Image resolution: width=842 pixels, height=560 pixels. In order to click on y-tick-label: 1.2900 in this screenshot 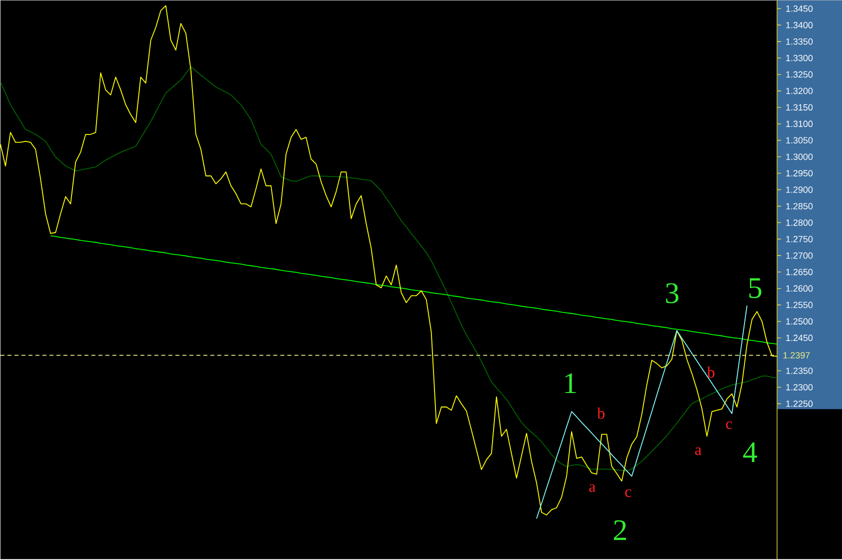, I will do `click(799, 190)`.